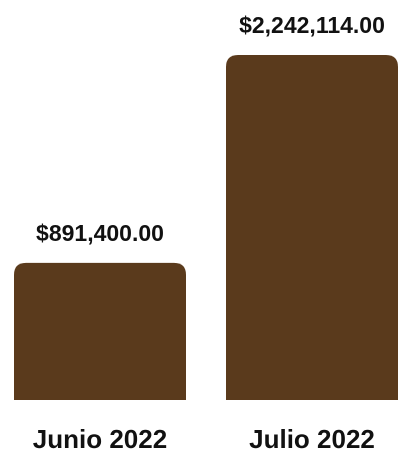 The width and height of the screenshot is (416, 451). I want to click on category-label: Julio 2022, so click(312, 437).